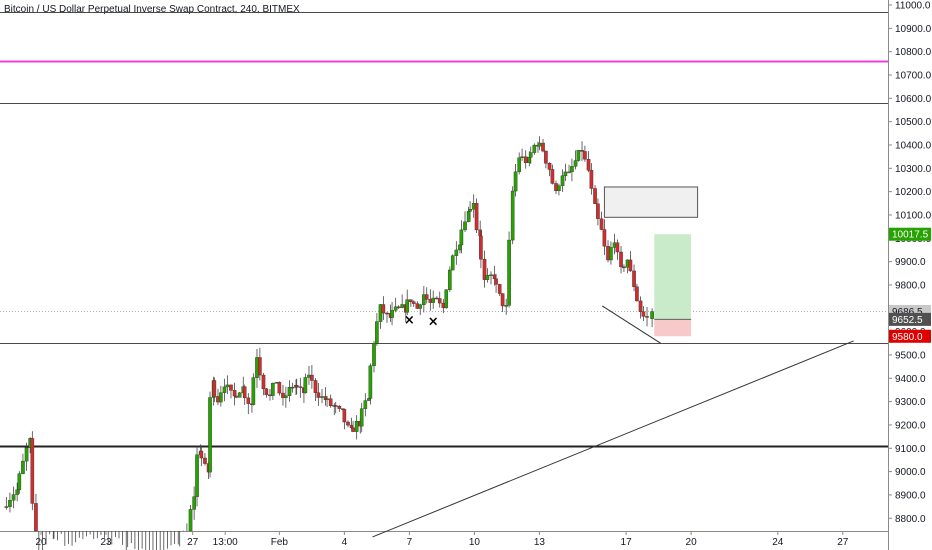  Describe the element at coordinates (540, 542) in the screenshot. I see `x-tick-label: 13` at that location.